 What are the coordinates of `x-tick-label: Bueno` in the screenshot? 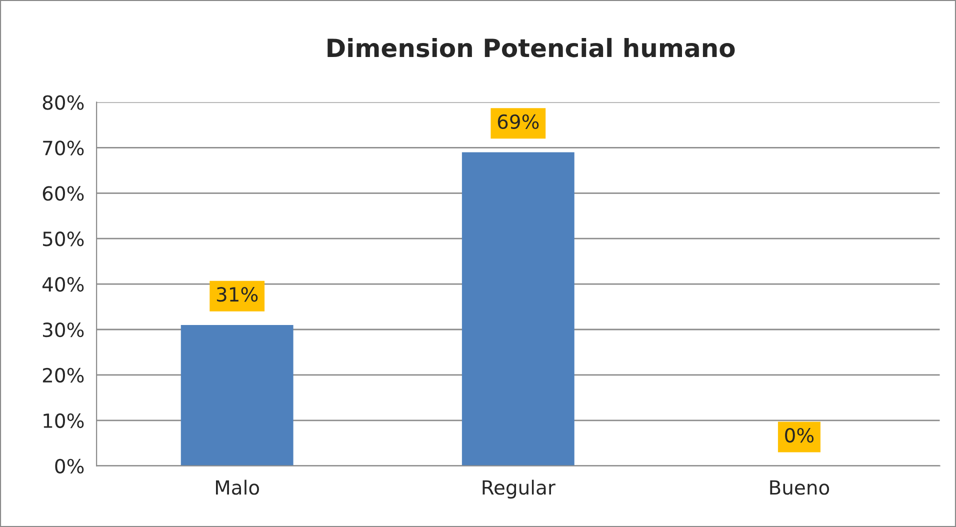 It's located at (800, 487).